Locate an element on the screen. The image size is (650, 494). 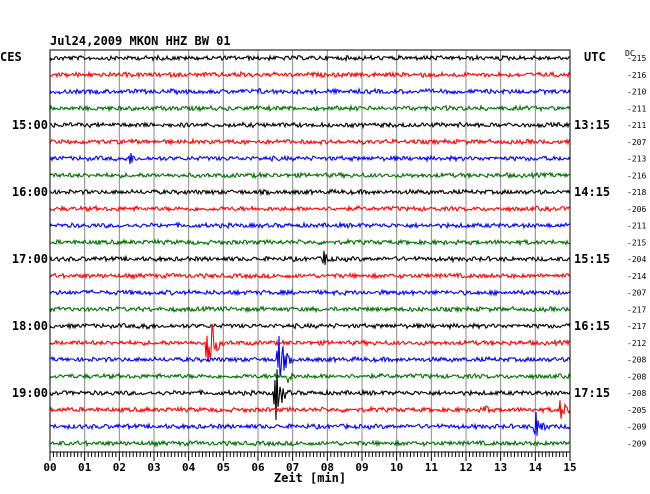
x-tick-label: 13 is located at coordinates (500, 467).